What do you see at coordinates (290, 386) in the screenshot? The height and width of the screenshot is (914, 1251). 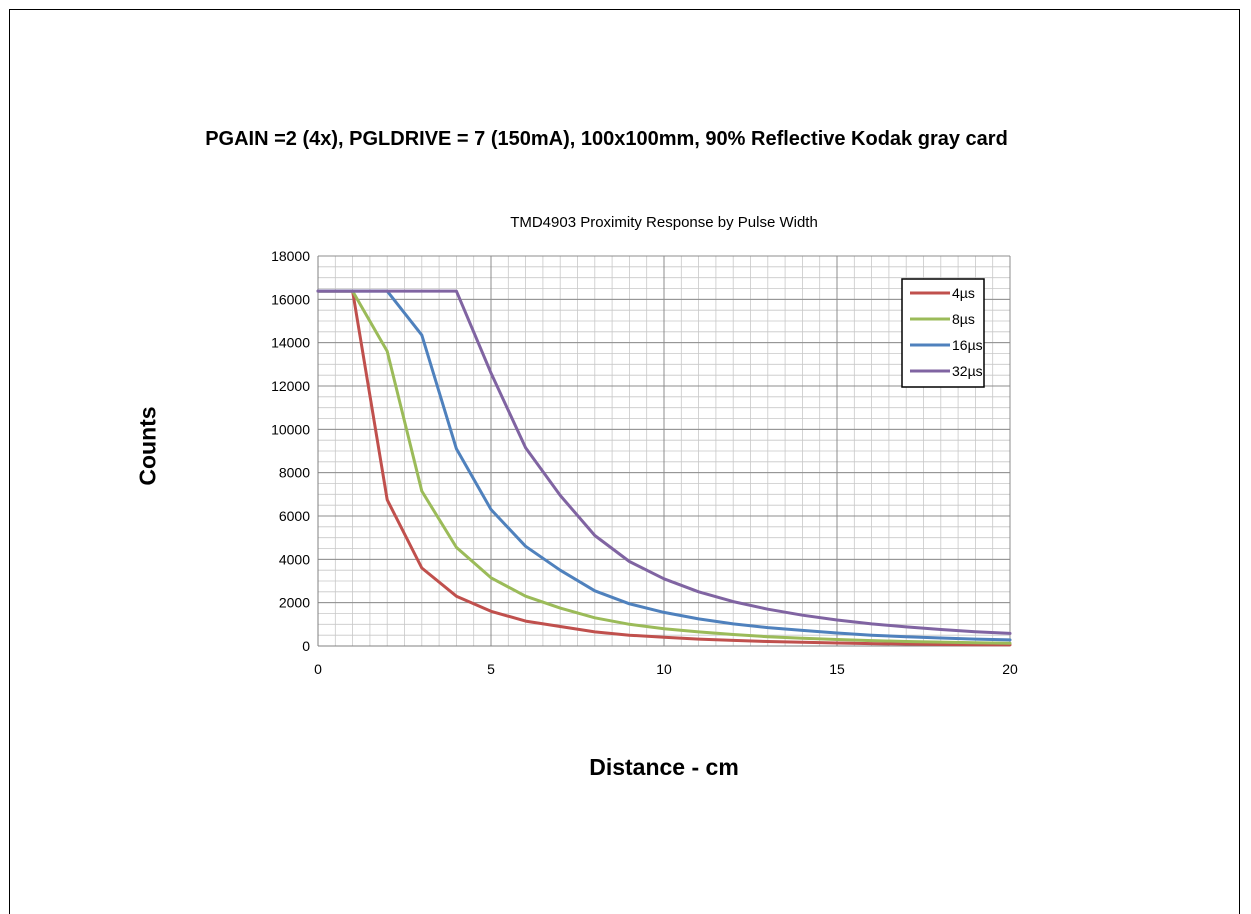 I see `y-tick-label: 12000` at bounding box center [290, 386].